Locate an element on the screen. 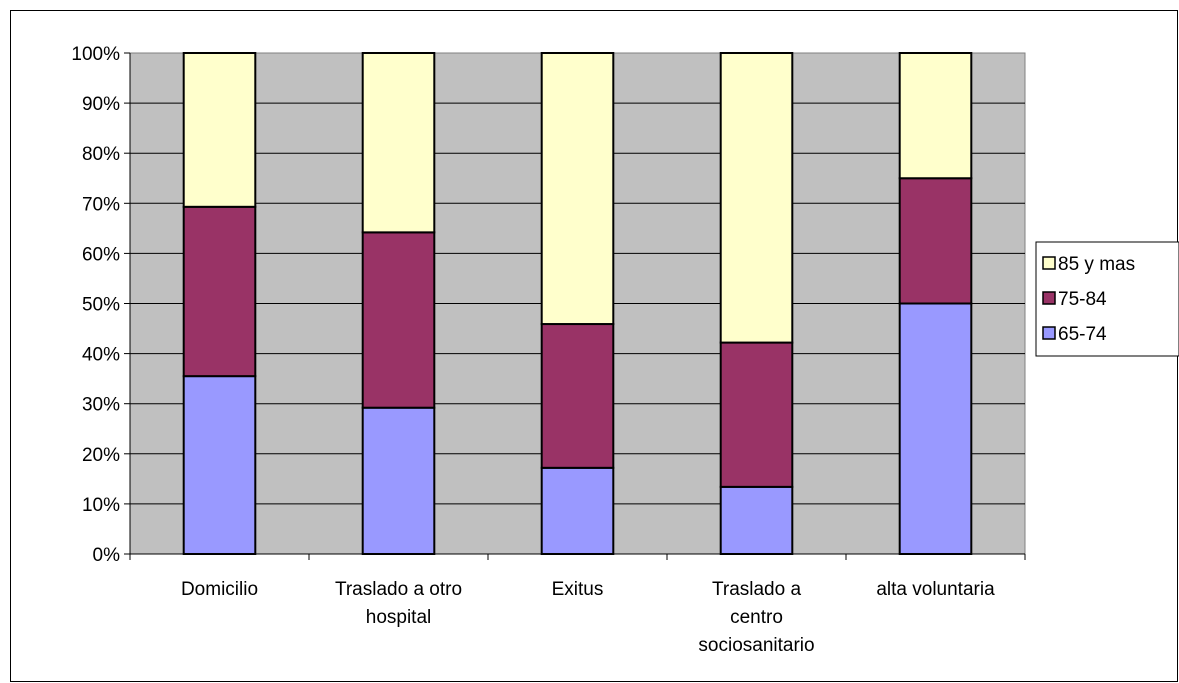 The width and height of the screenshot is (1179, 683). legend-label: 65-74 is located at coordinates (1082, 334).